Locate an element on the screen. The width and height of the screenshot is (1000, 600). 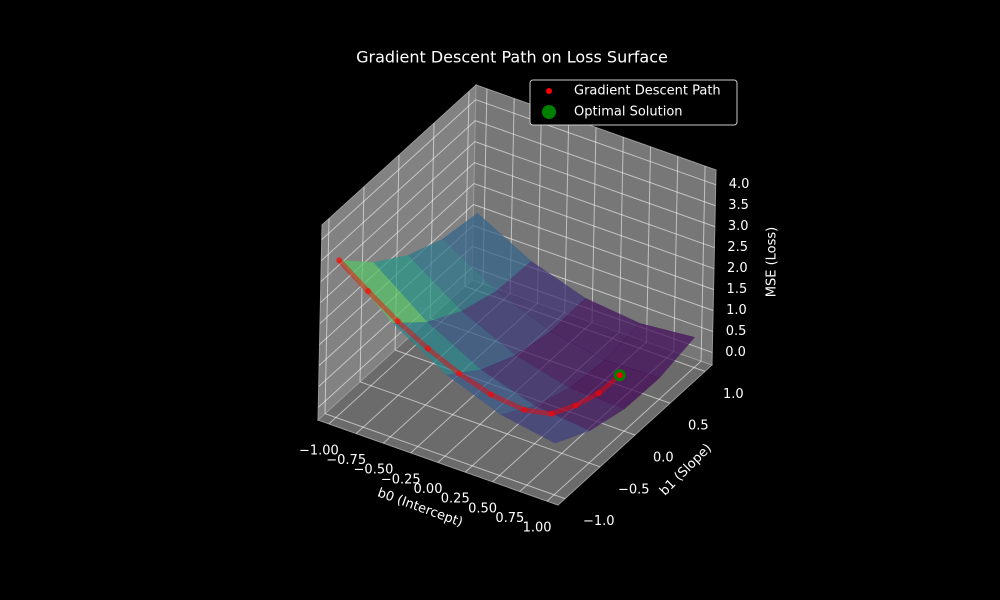
x-tick-label: 1.00 is located at coordinates (537, 528).